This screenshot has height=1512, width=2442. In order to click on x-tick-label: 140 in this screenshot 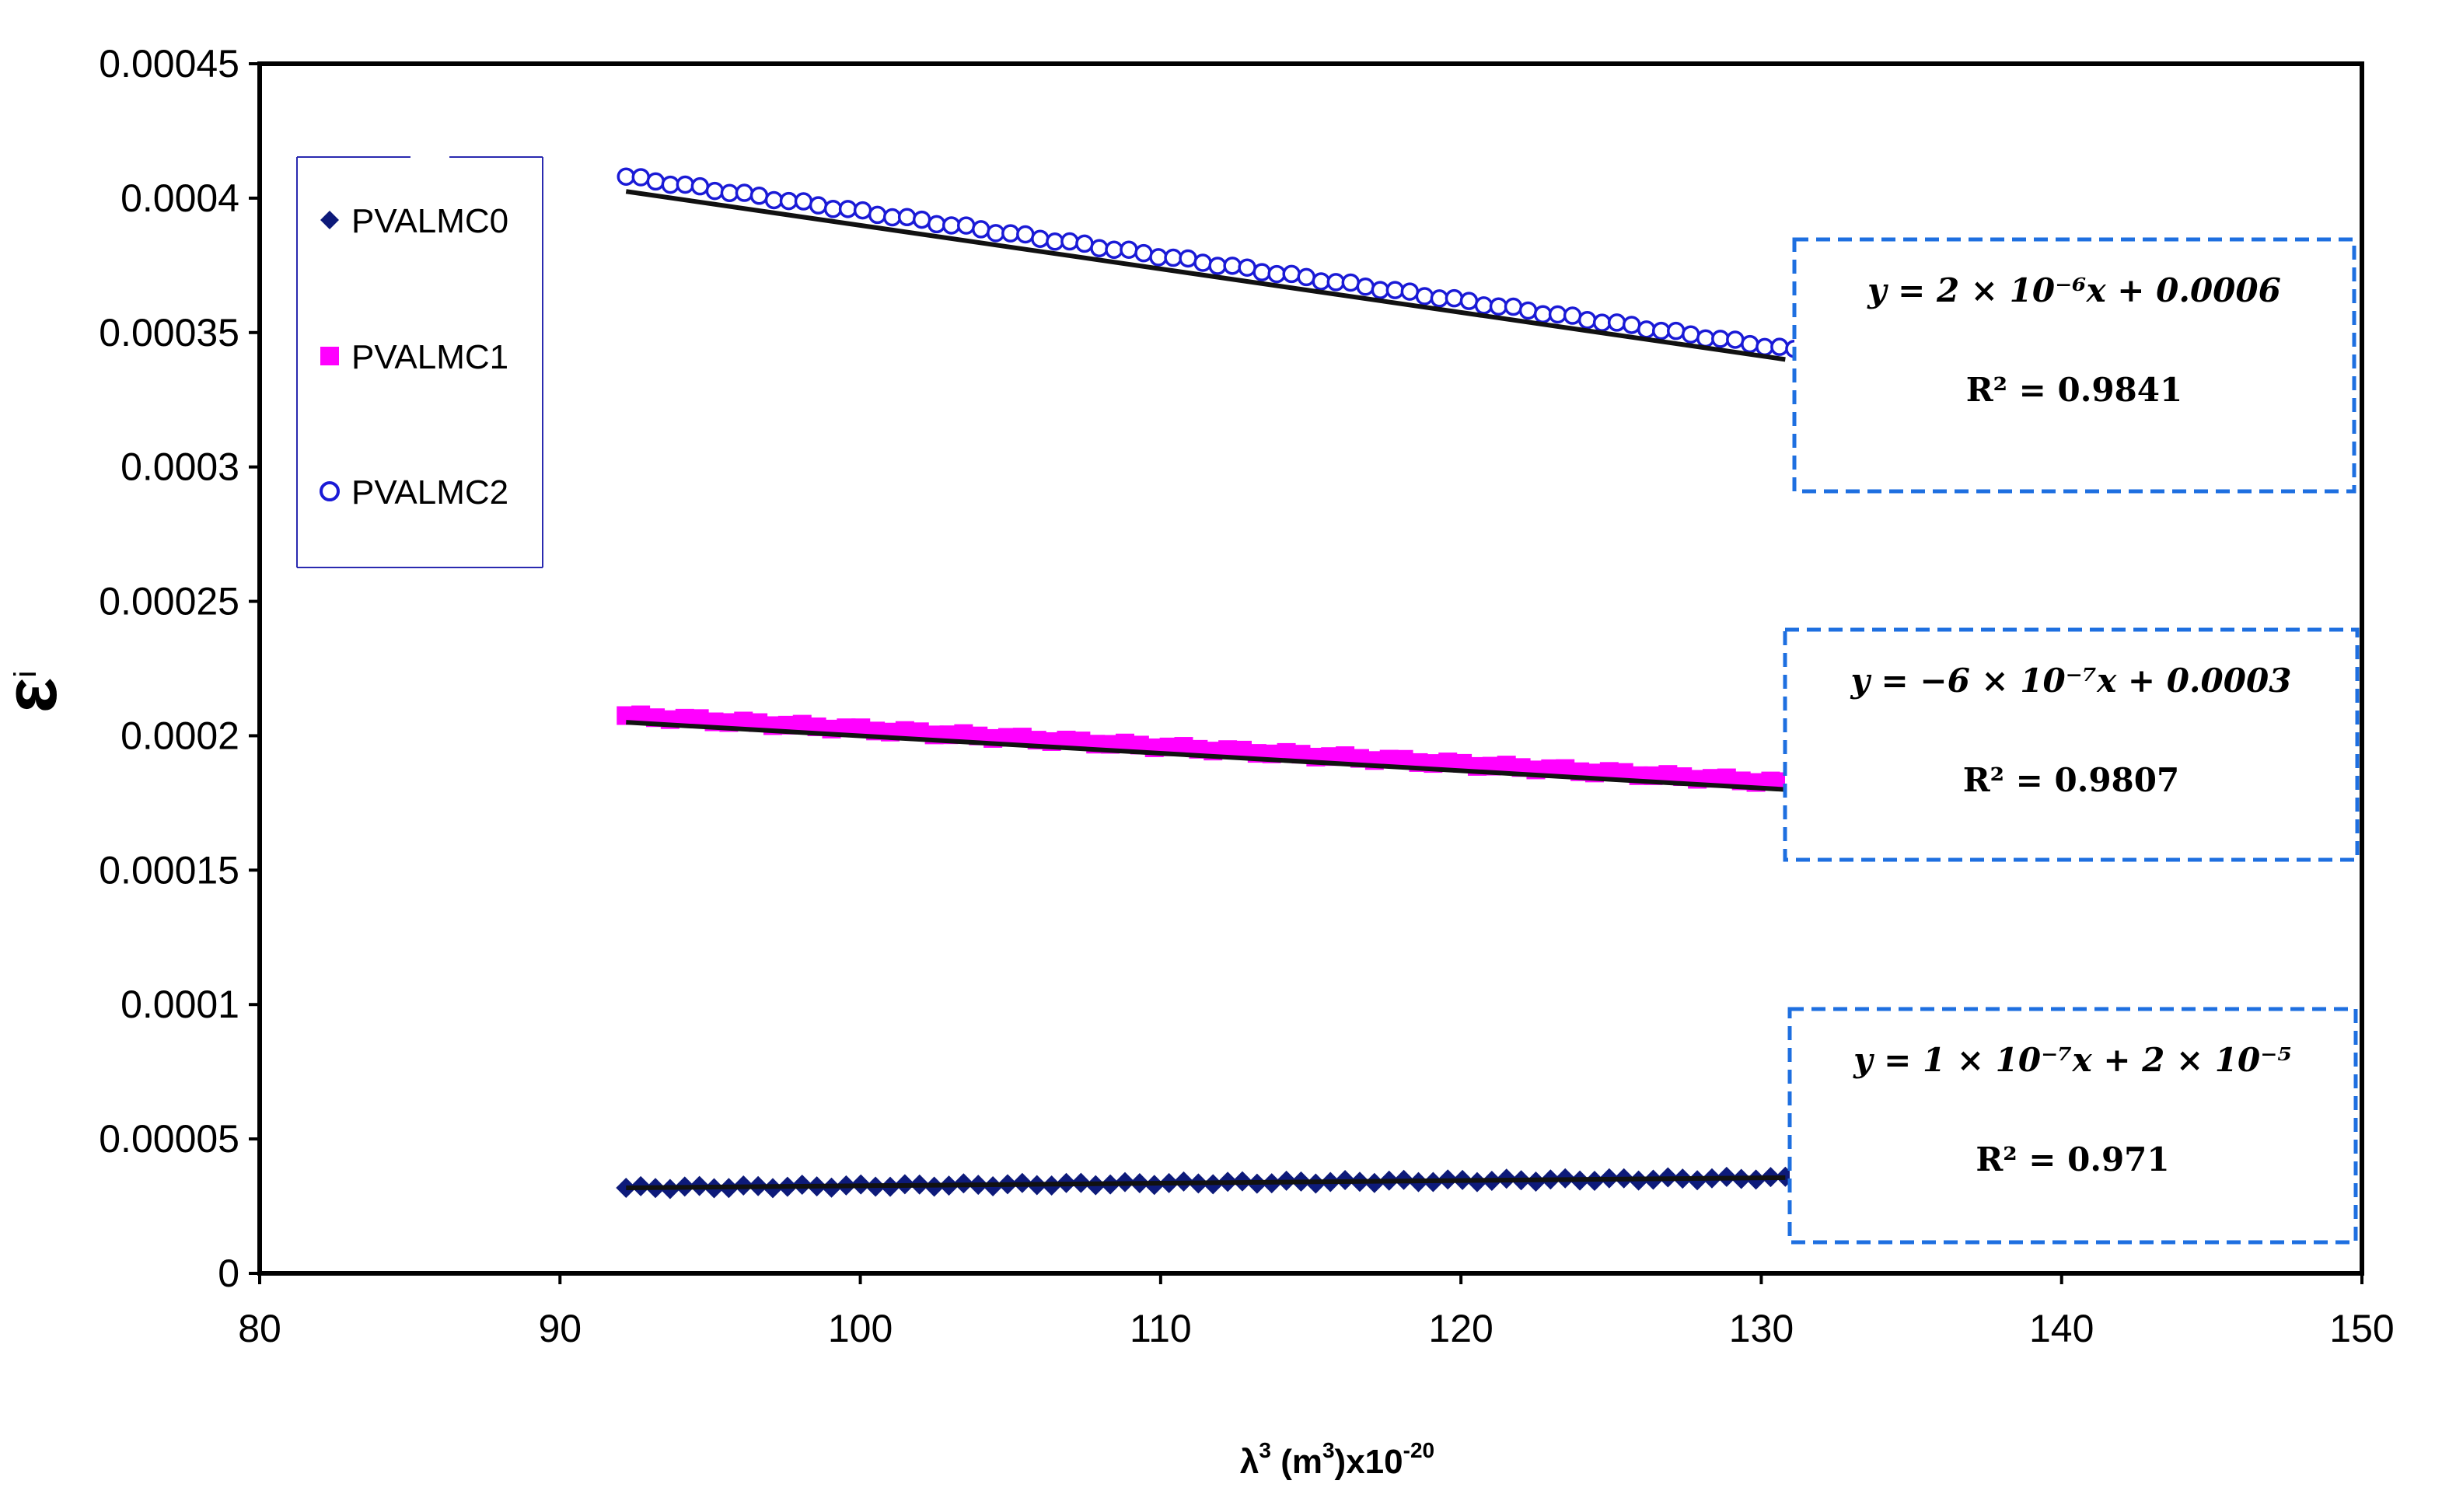, I will do `click(2061, 1328)`.